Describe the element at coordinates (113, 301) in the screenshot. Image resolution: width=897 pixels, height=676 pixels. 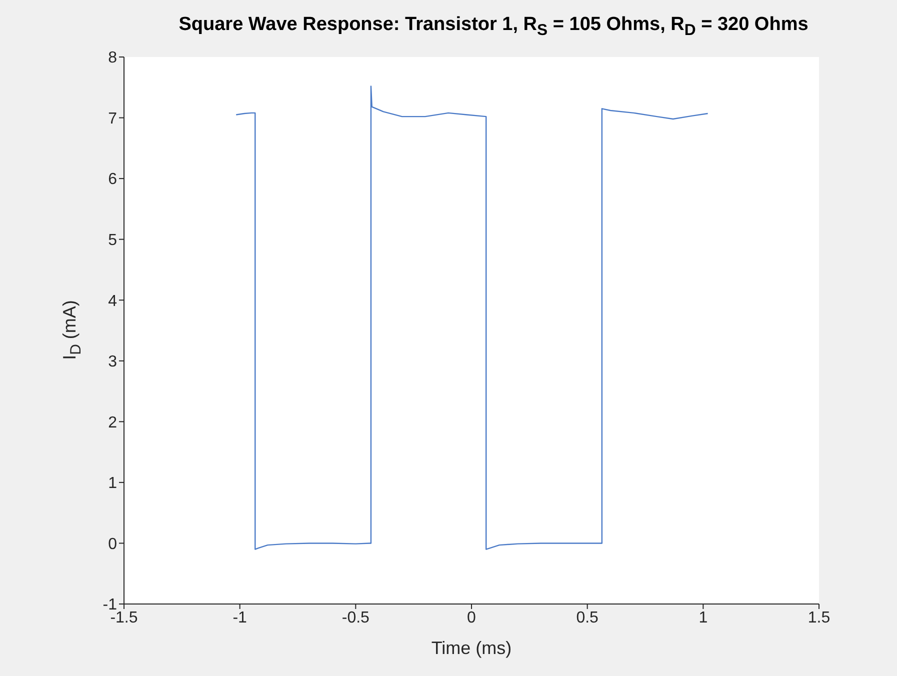
I see `y-tick-label: 4` at that location.